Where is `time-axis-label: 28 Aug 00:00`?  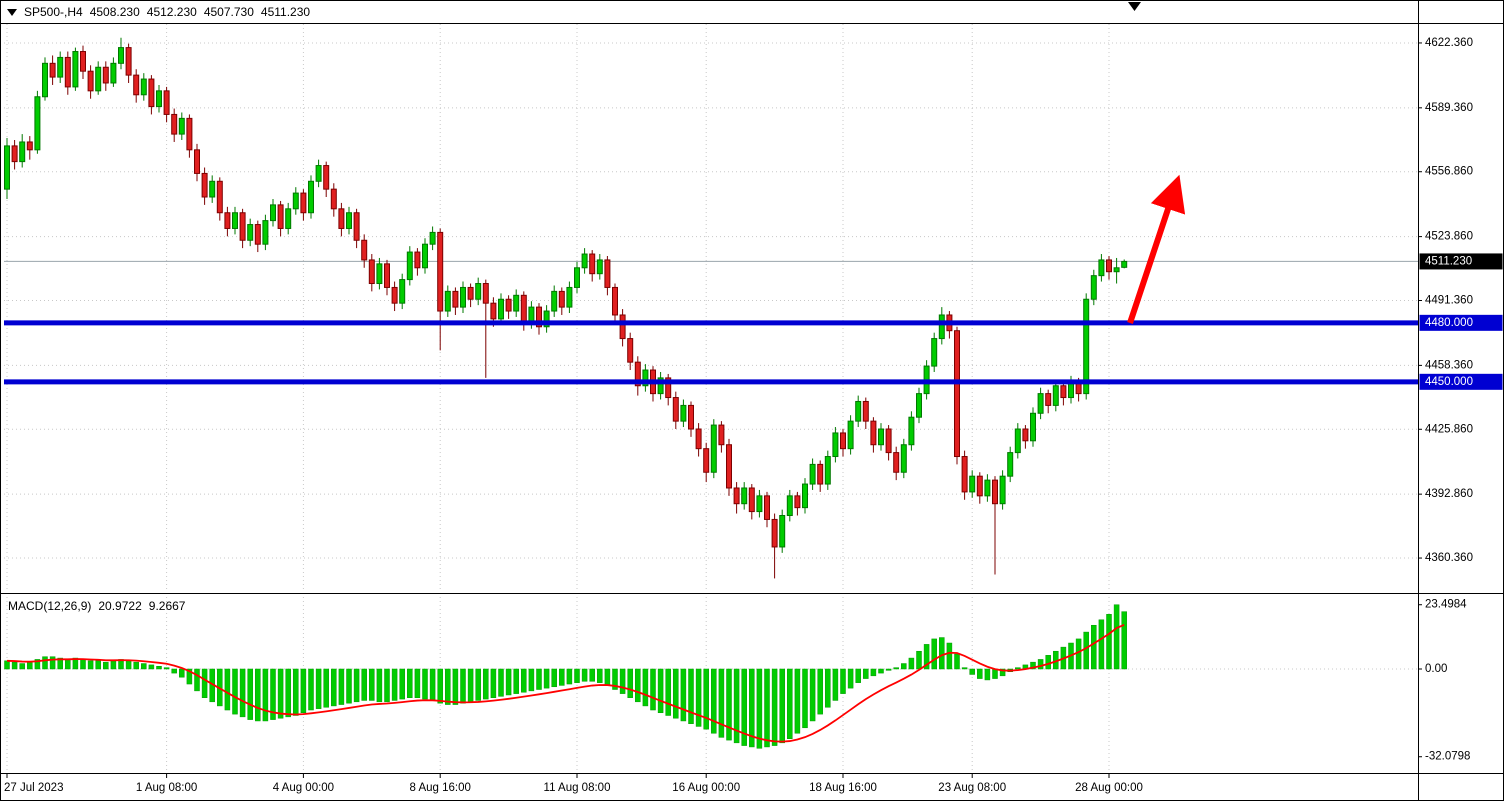
time-axis-label: 28 Aug 00:00 is located at coordinates (1109, 788).